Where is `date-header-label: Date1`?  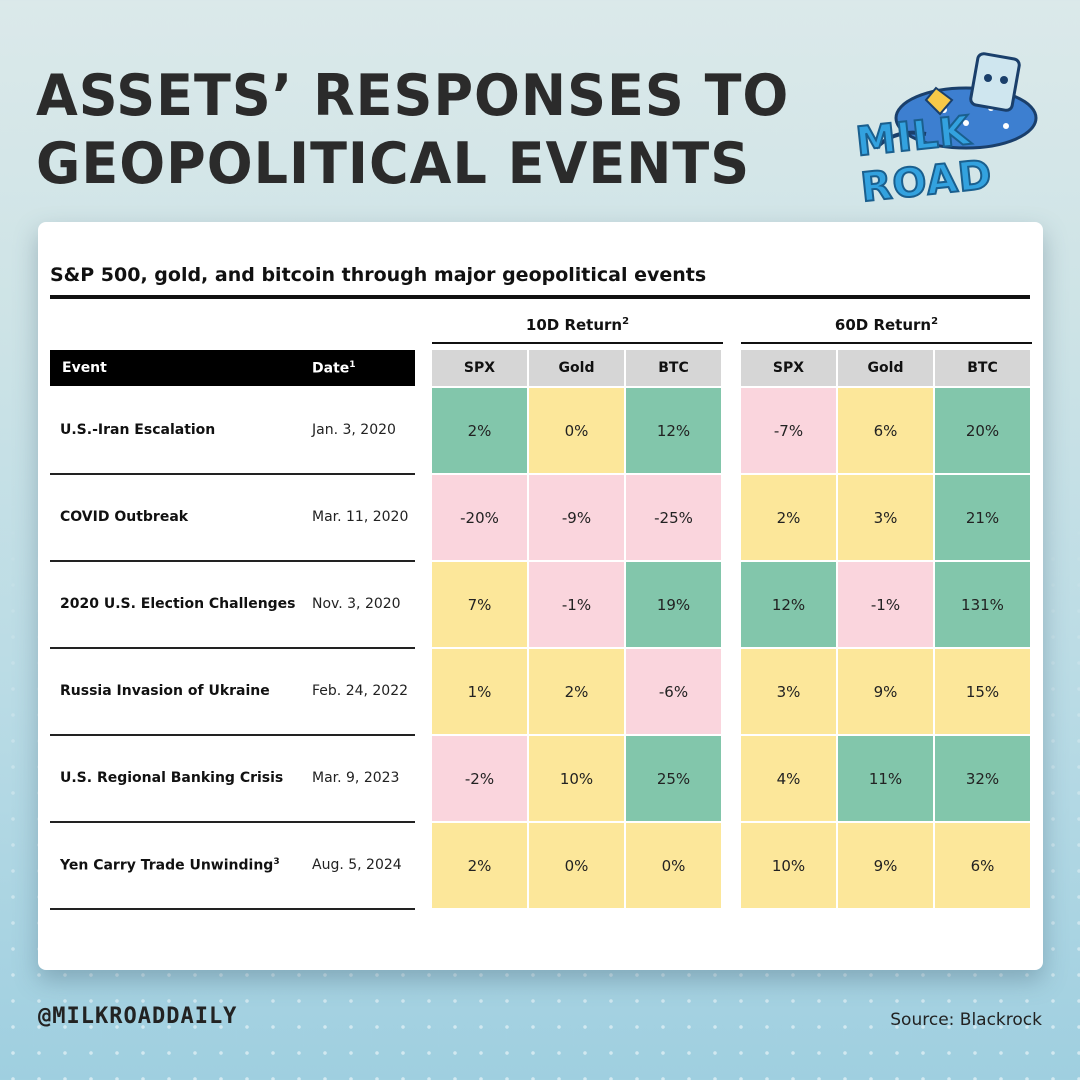
date-header-label: Date1 is located at coordinates (334, 368).